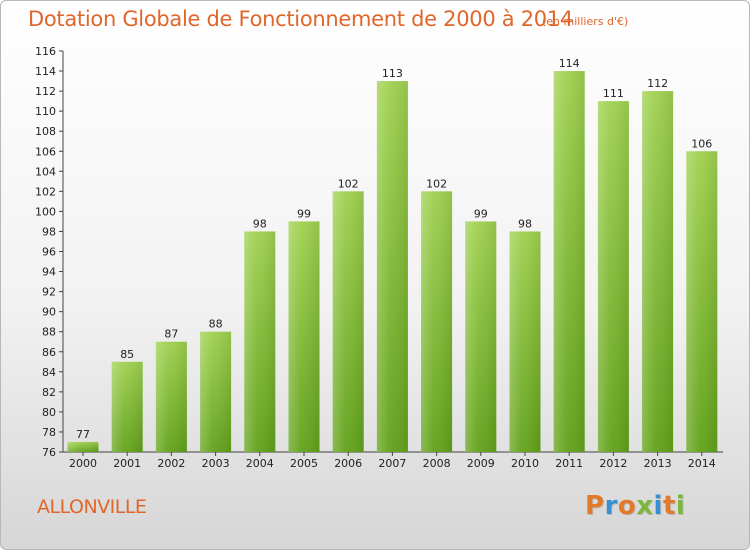 This screenshot has width=750, height=550. What do you see at coordinates (437, 463) in the screenshot?
I see `x-tick-label: 2008` at bounding box center [437, 463].